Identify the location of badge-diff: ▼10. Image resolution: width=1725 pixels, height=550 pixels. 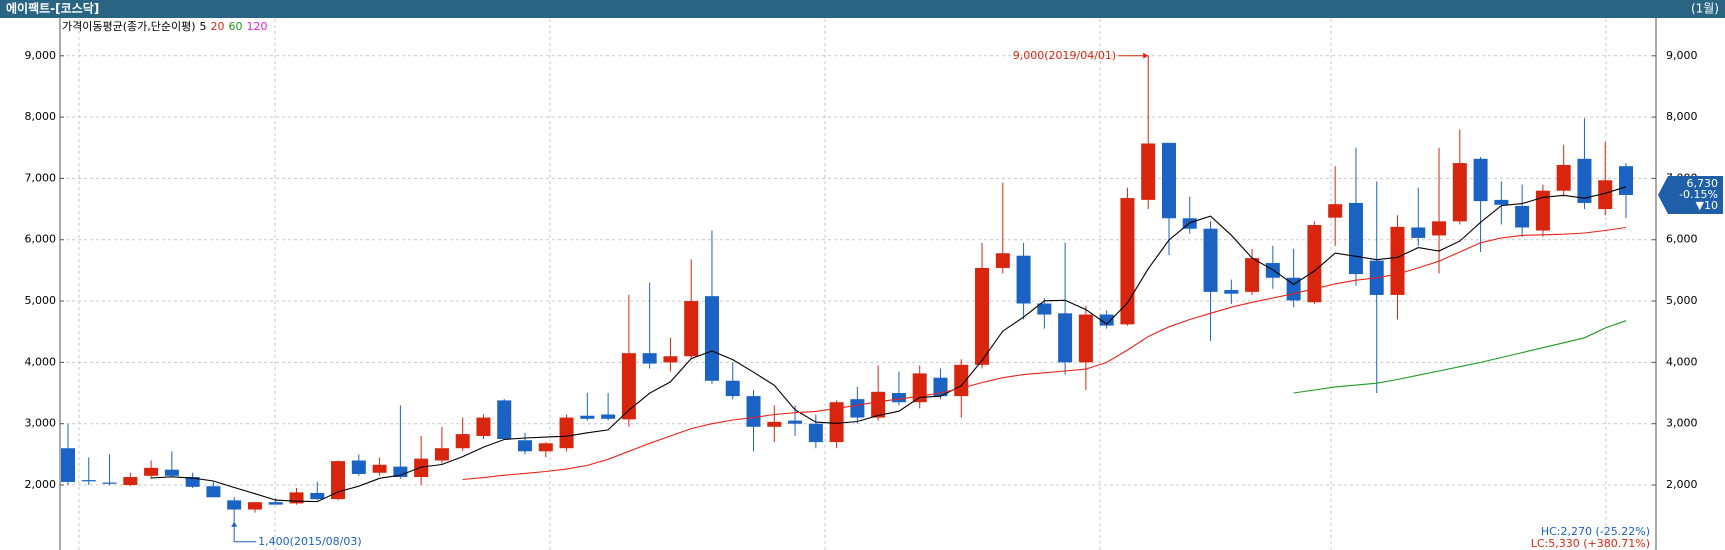
(1707, 205).